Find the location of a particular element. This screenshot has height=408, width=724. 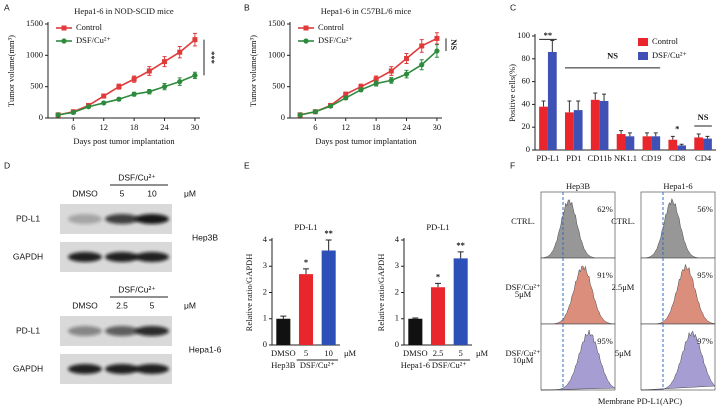

panel-label: E is located at coordinates (247, 165).